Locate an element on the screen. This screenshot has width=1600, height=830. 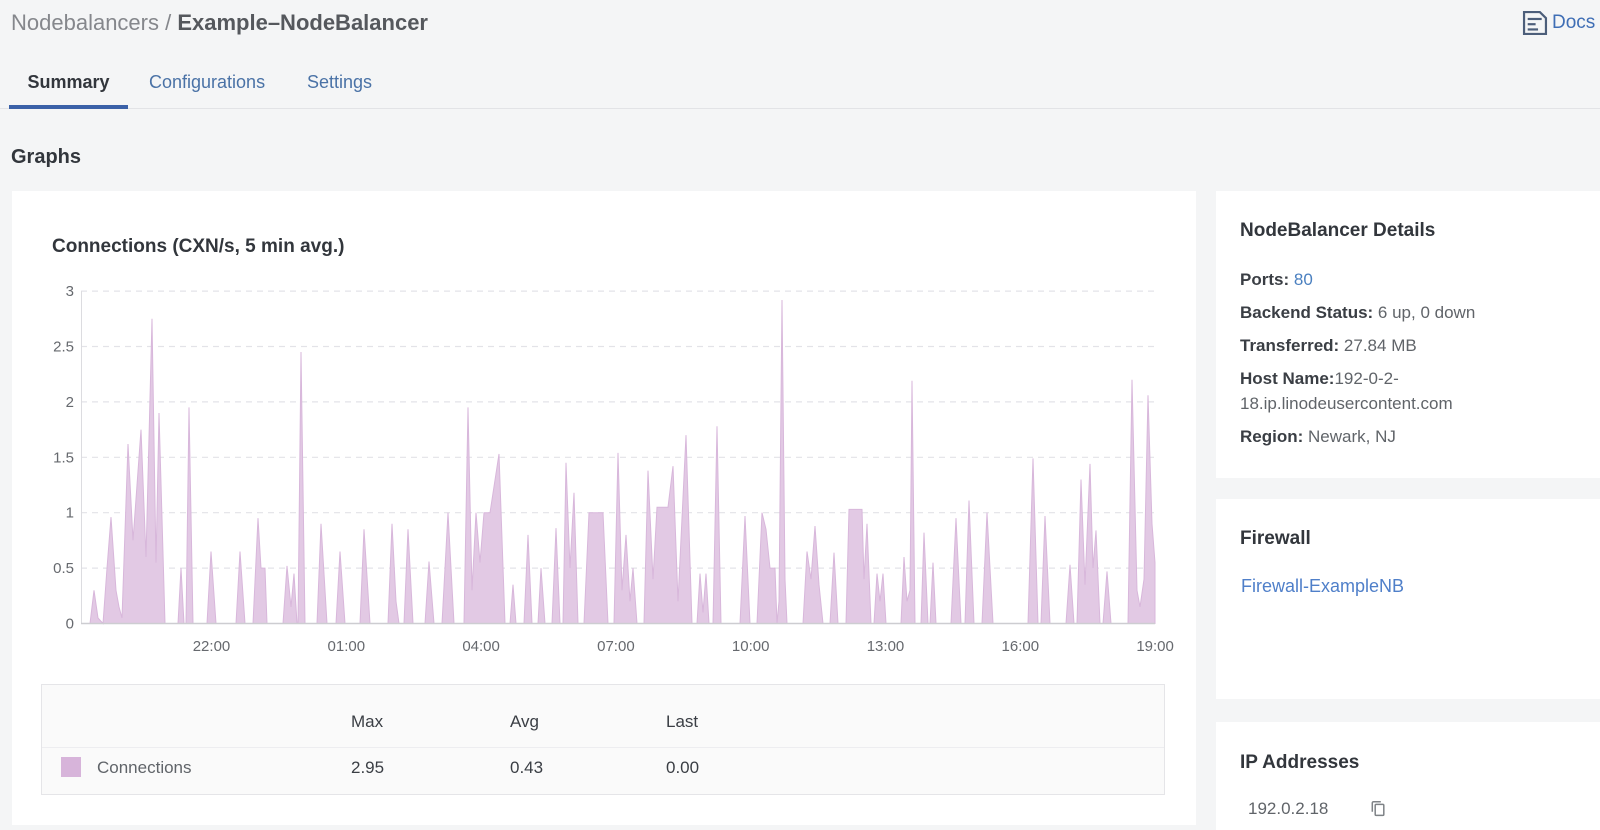
svg-text: 2 is located at coordinates (70, 402).